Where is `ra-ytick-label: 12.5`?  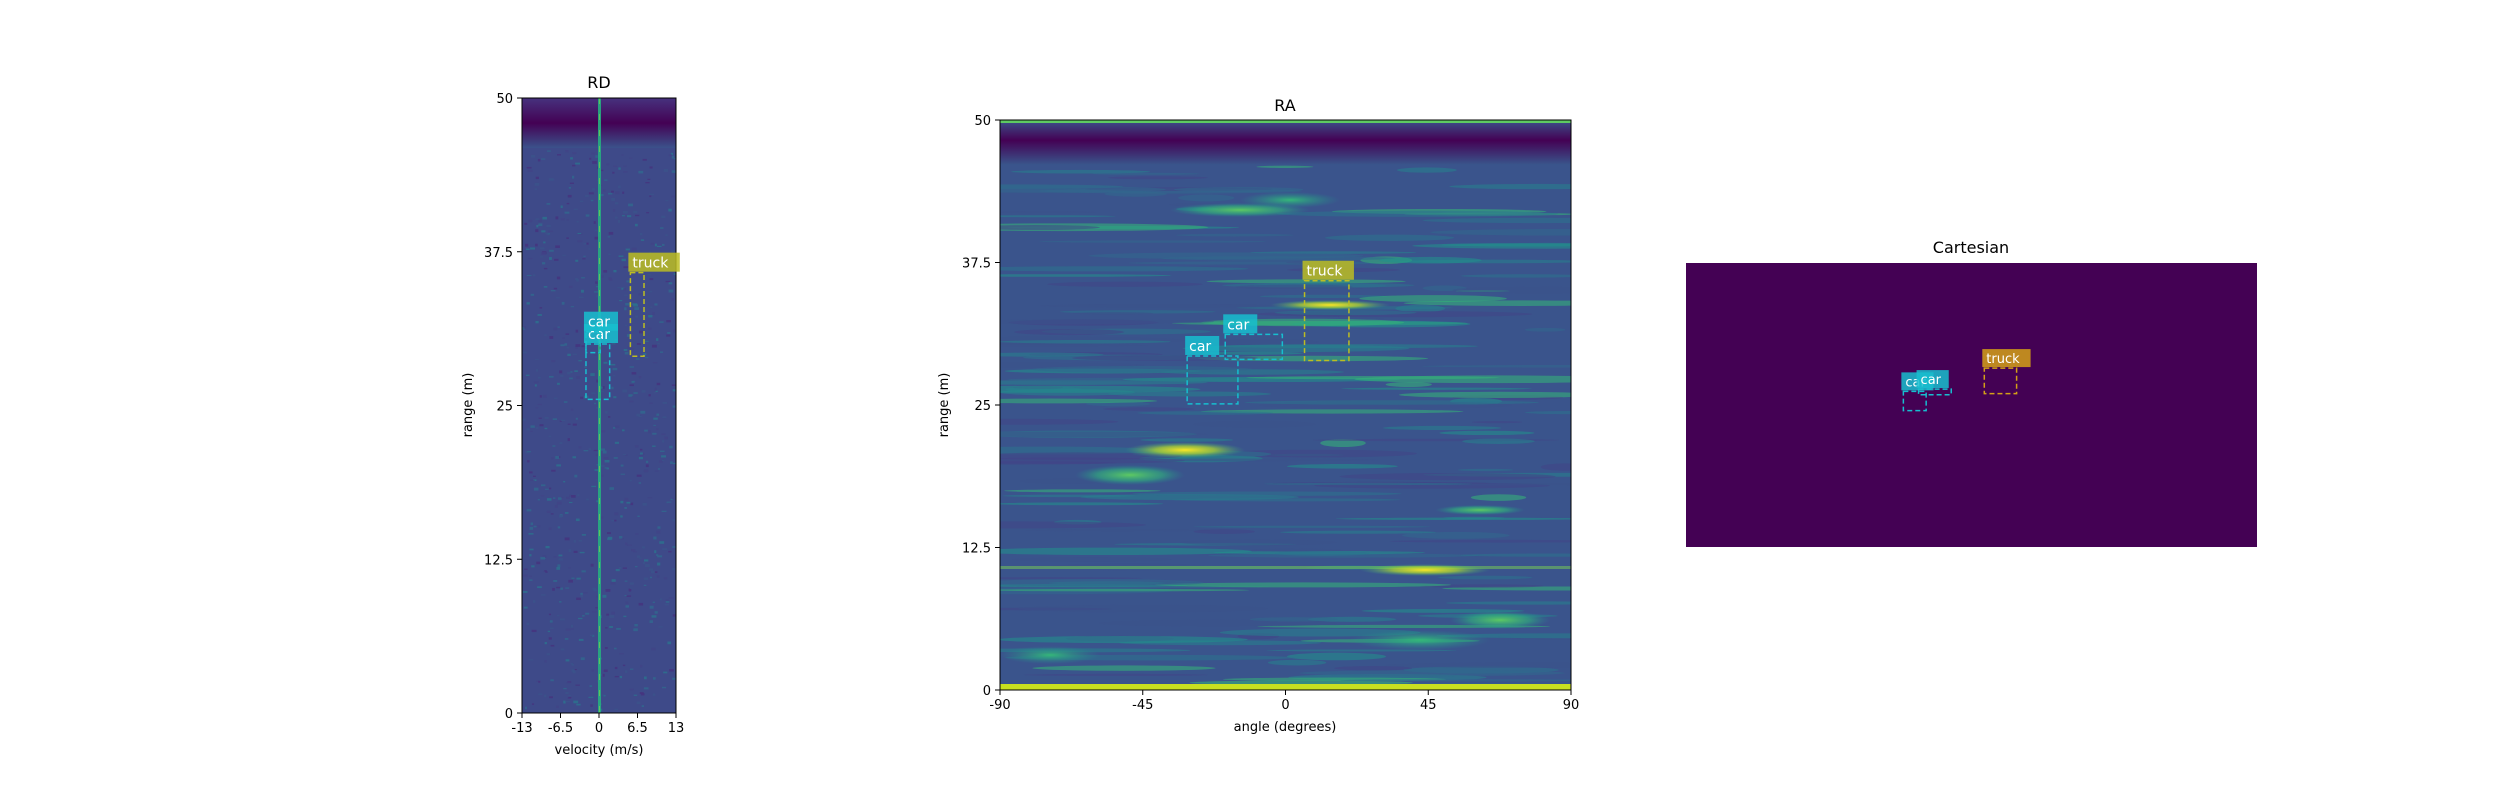
ra-ytick-label: 12.5 is located at coordinates (976, 549).